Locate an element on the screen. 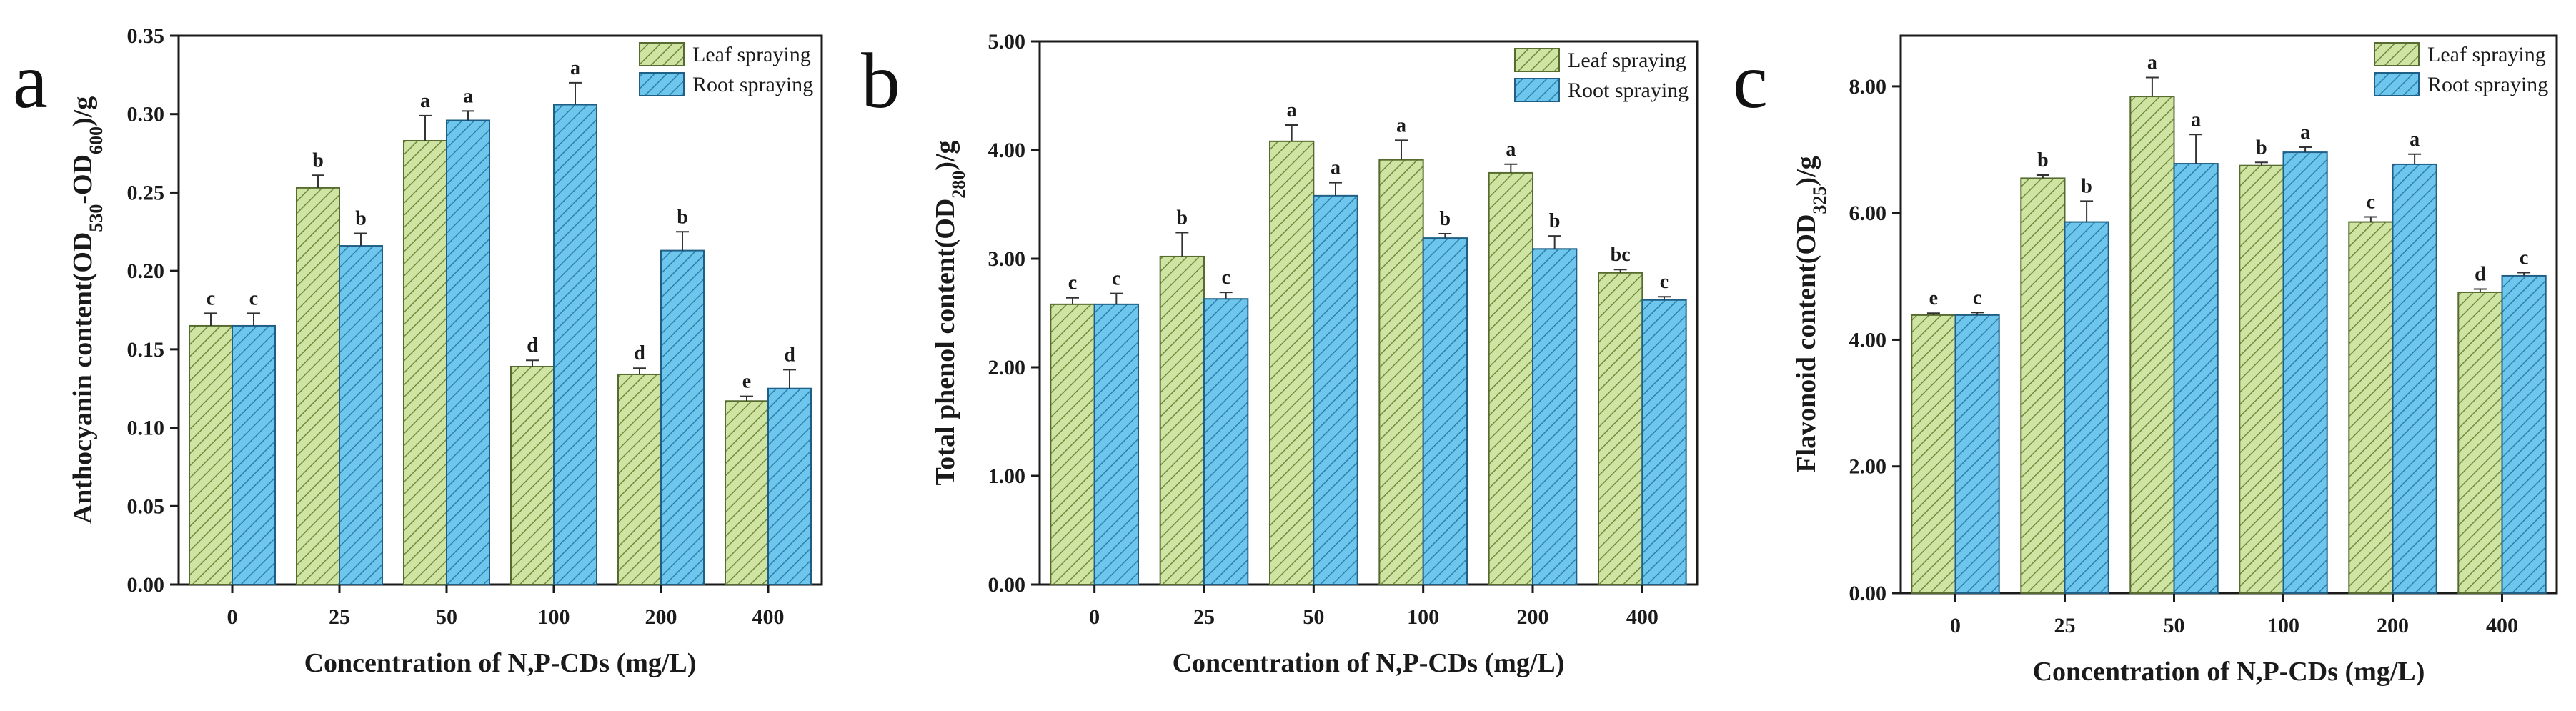 This screenshot has height=711, width=2576. y-tick-label: 5.00 is located at coordinates (1007, 42).